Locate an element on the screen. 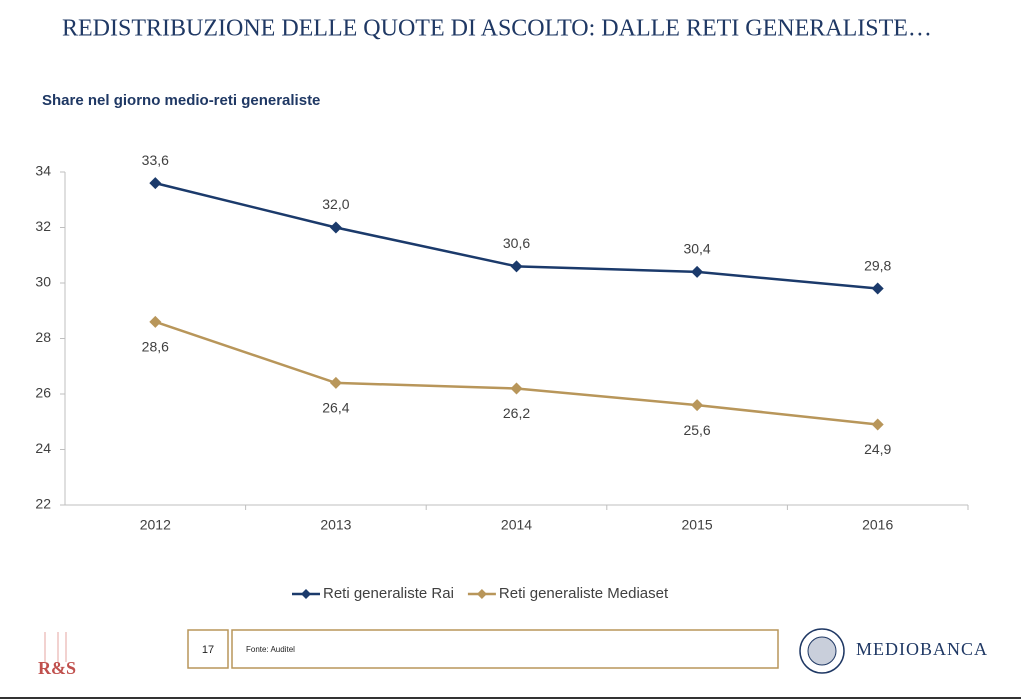  data-label: 30,6 is located at coordinates (516, 243).